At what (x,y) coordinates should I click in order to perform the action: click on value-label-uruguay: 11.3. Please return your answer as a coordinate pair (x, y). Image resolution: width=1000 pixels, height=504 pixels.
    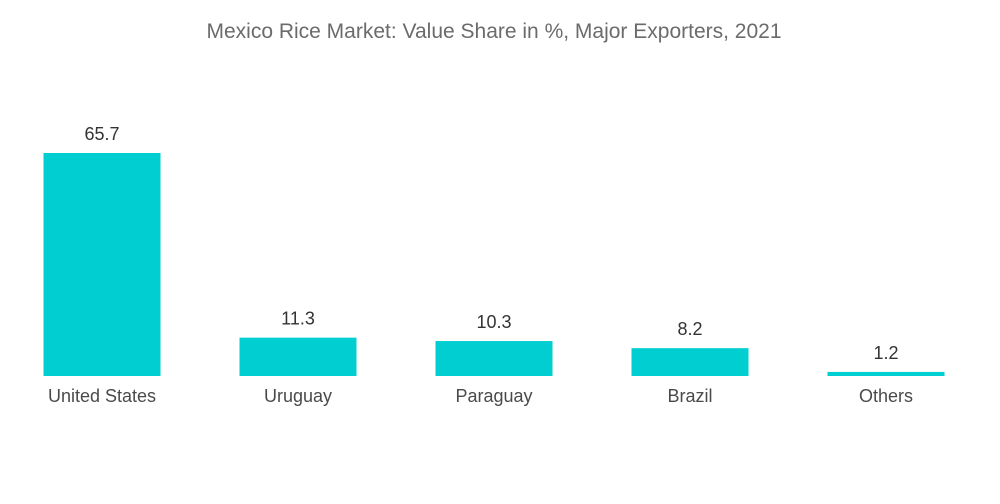
    Looking at the image, I should click on (298, 319).